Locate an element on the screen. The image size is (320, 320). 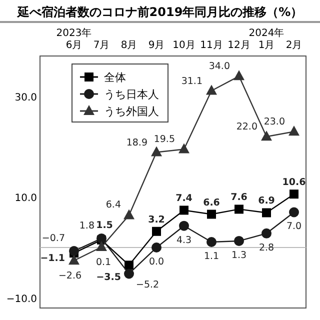
x-tick-label: 10月 is located at coordinates (184, 45).